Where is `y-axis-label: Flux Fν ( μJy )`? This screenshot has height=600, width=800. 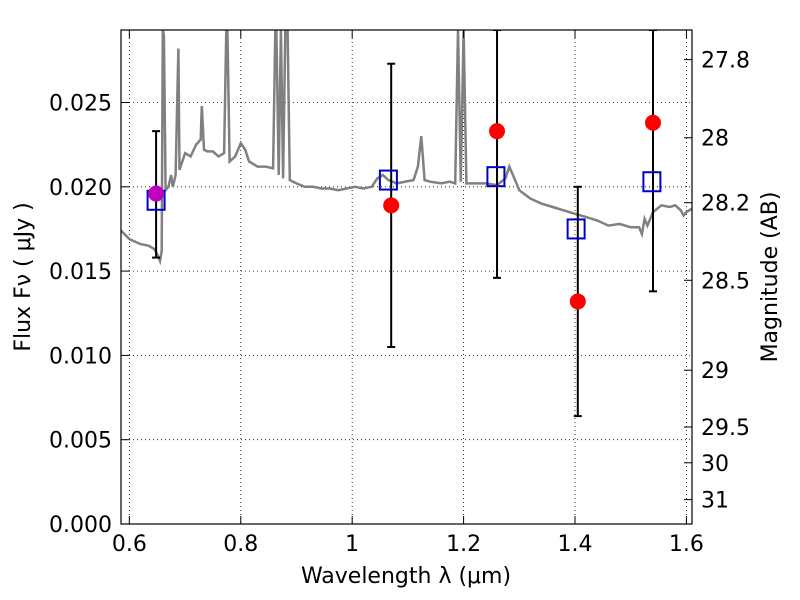 y-axis-label: Flux Fν ( μJy ) is located at coordinates (23, 276).